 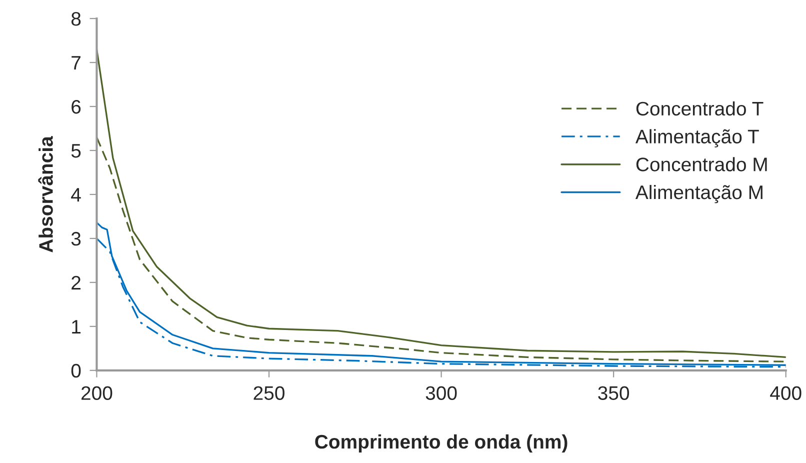 I want to click on y-tick-label: 6, so click(x=76, y=107).